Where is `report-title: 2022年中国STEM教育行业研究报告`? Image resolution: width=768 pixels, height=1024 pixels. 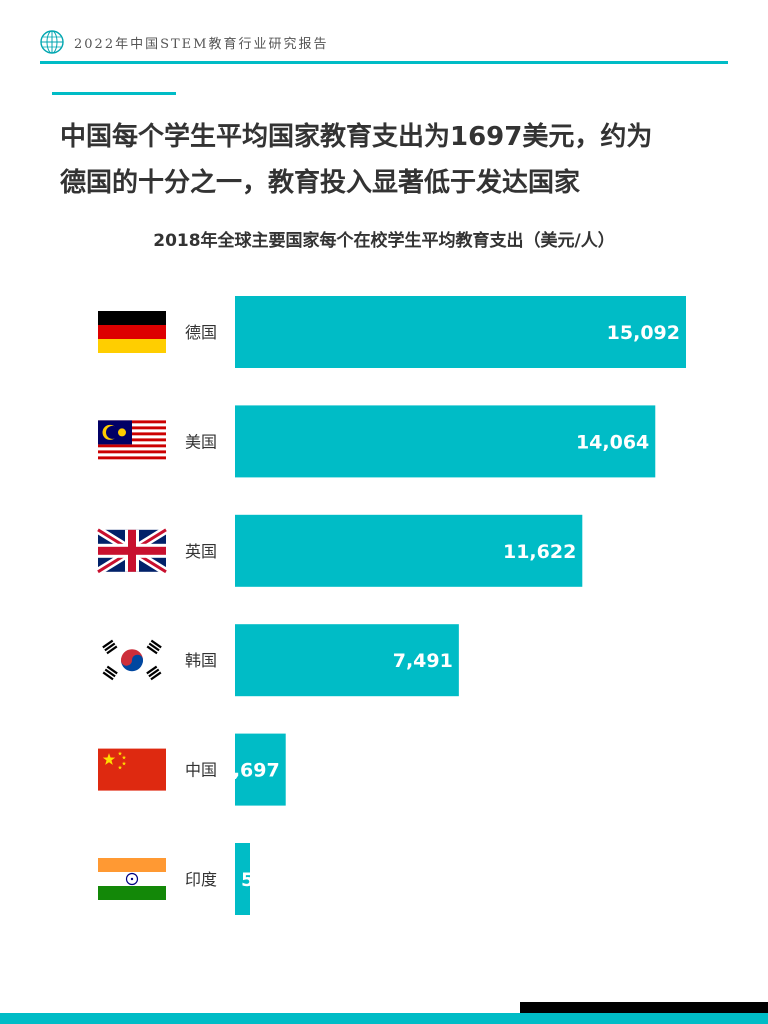 report-title: 2022年中国STEM教育行业研究报告 is located at coordinates (201, 44).